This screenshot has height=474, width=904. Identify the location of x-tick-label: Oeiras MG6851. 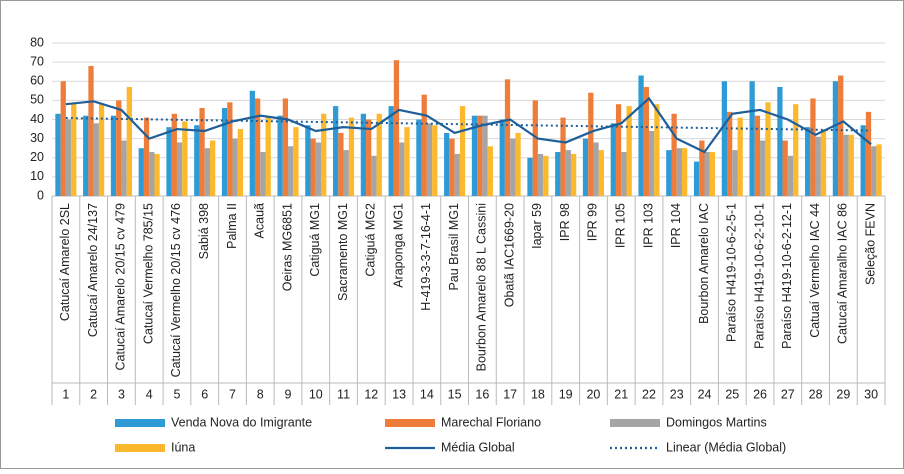
(287, 247).